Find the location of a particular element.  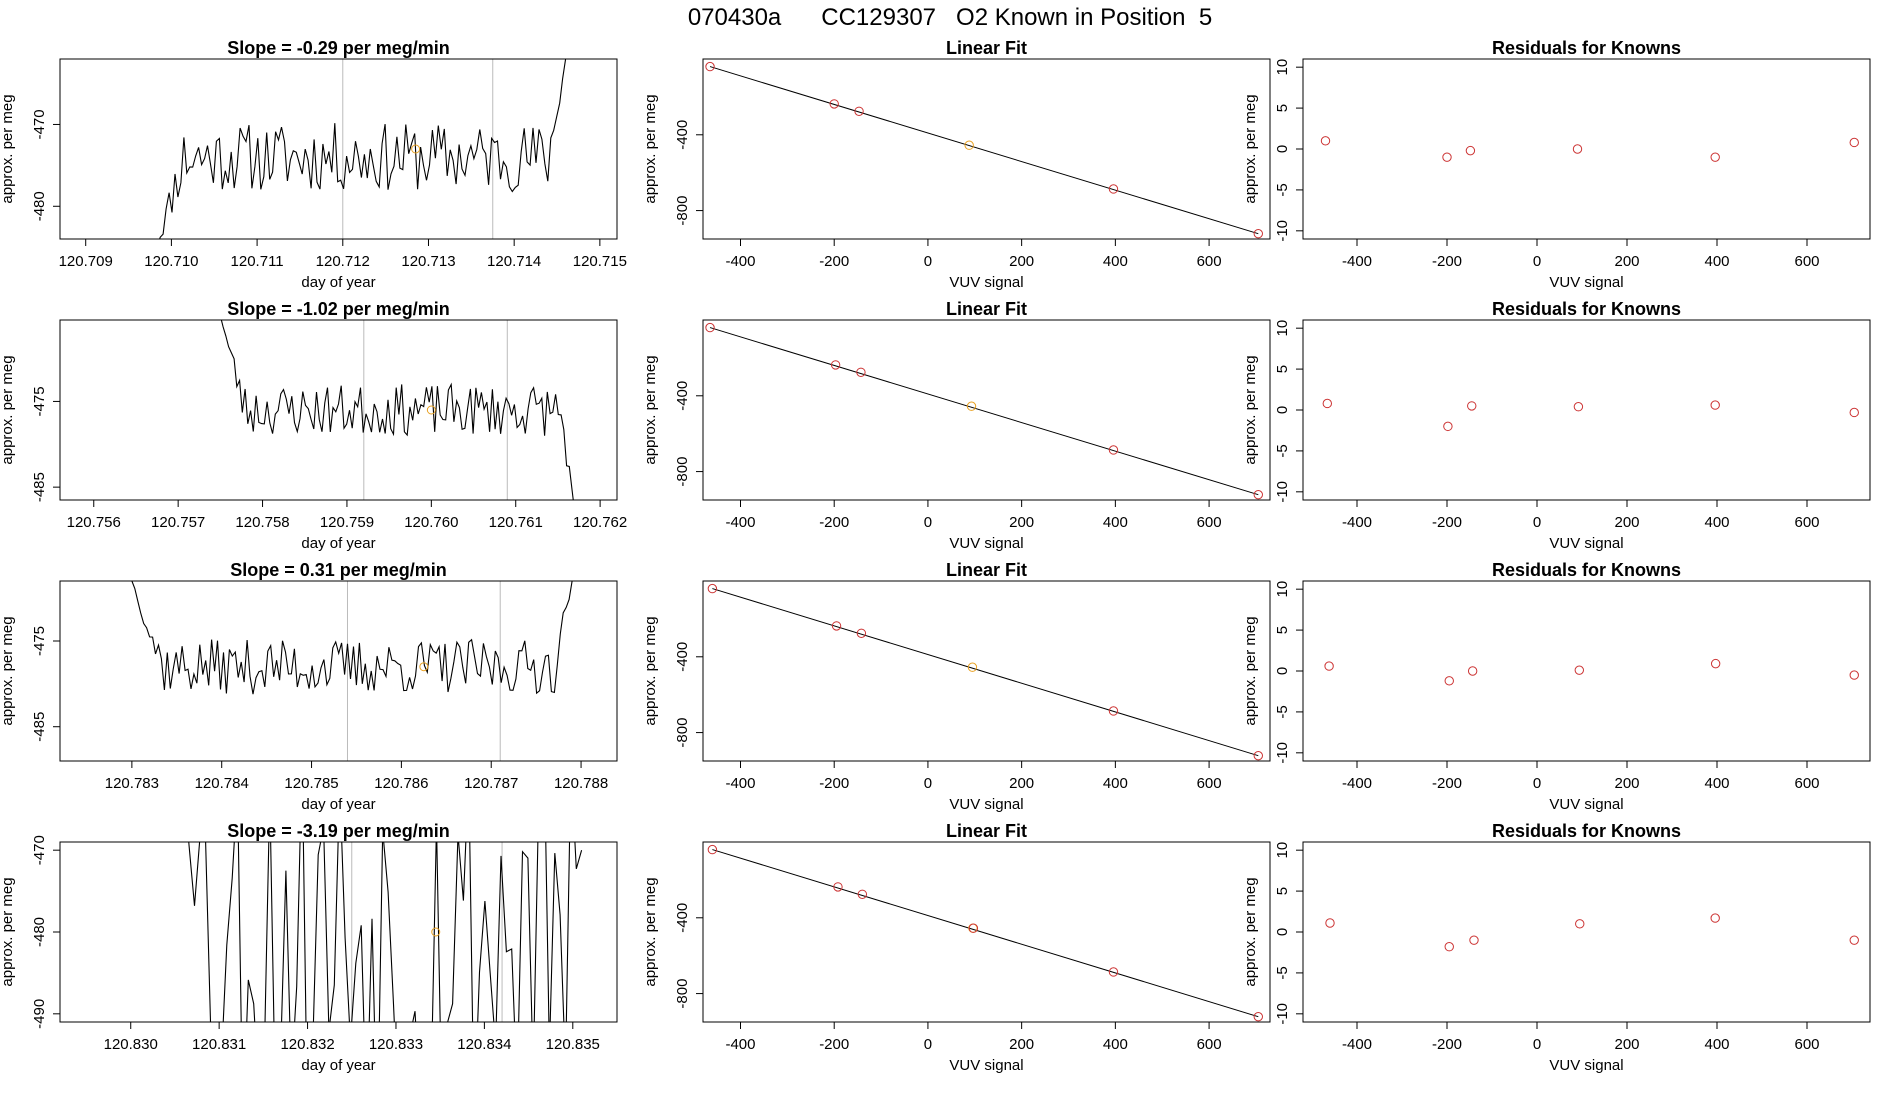

signal-trace is located at coordinates (363, 149).